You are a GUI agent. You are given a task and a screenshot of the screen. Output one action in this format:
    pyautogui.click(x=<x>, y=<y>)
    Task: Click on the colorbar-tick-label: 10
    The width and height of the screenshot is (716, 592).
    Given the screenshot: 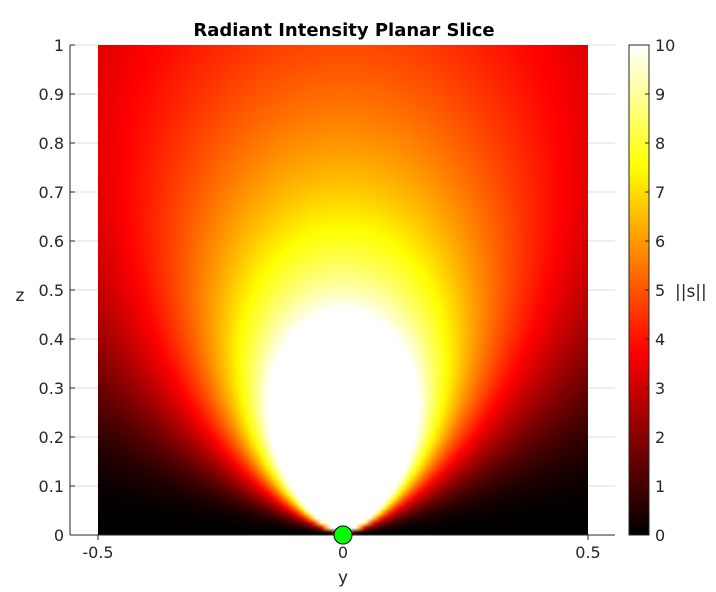 What is the action you would take?
    pyautogui.click(x=665, y=45)
    